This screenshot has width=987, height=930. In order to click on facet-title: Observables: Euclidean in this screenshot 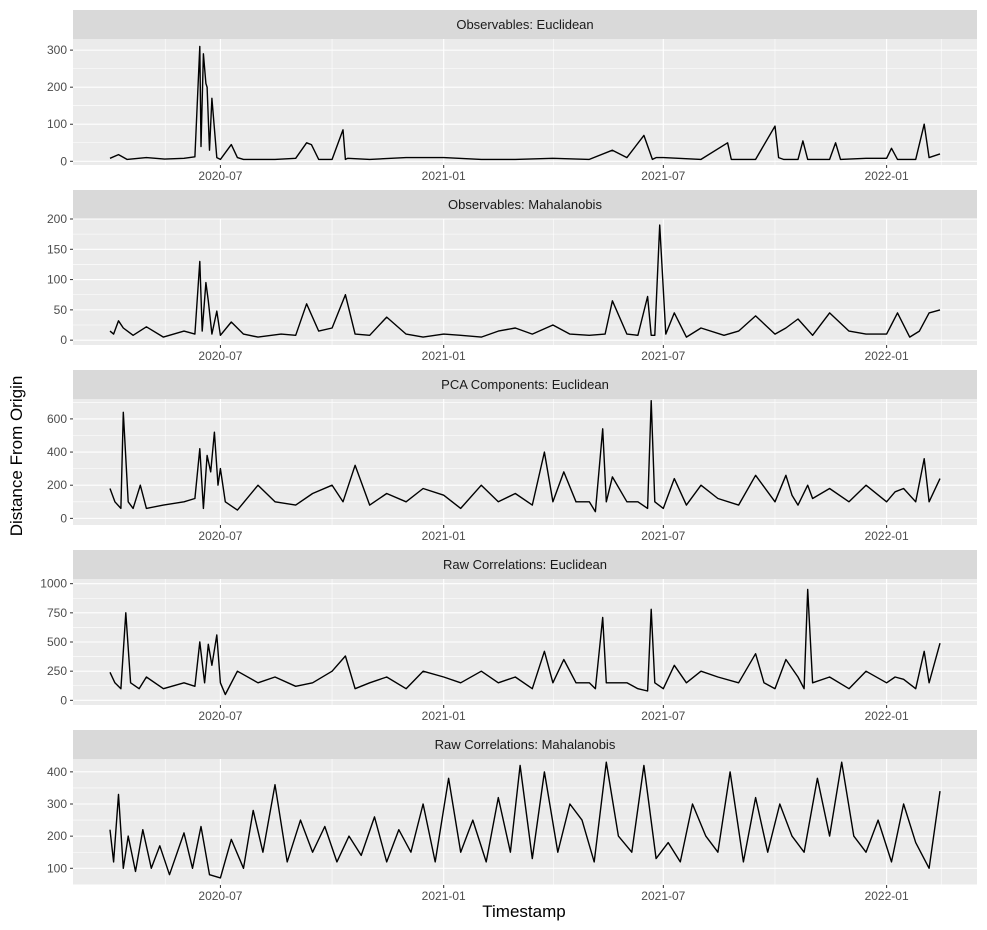, I will do `click(524, 24)`.